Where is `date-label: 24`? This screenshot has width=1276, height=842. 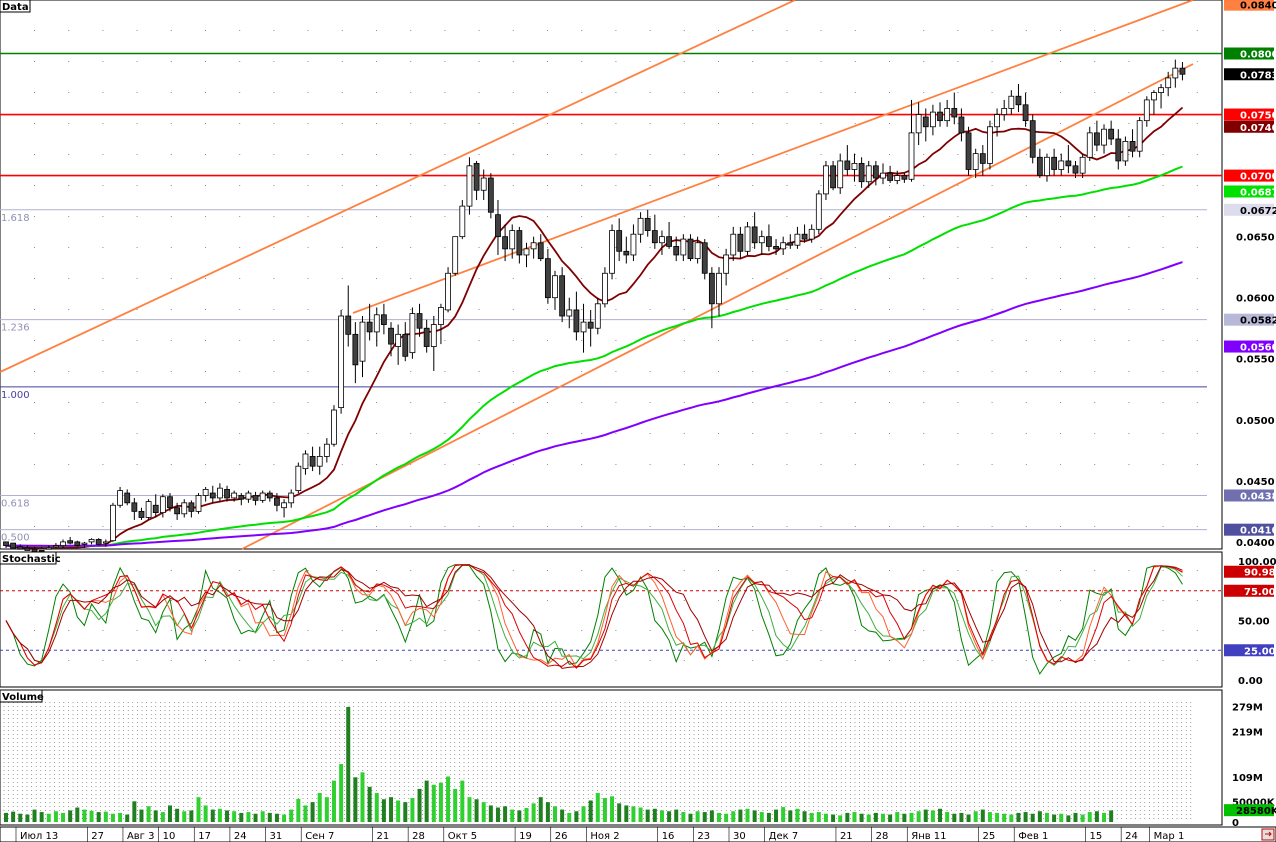
date-label: 24 is located at coordinates (1131, 836).